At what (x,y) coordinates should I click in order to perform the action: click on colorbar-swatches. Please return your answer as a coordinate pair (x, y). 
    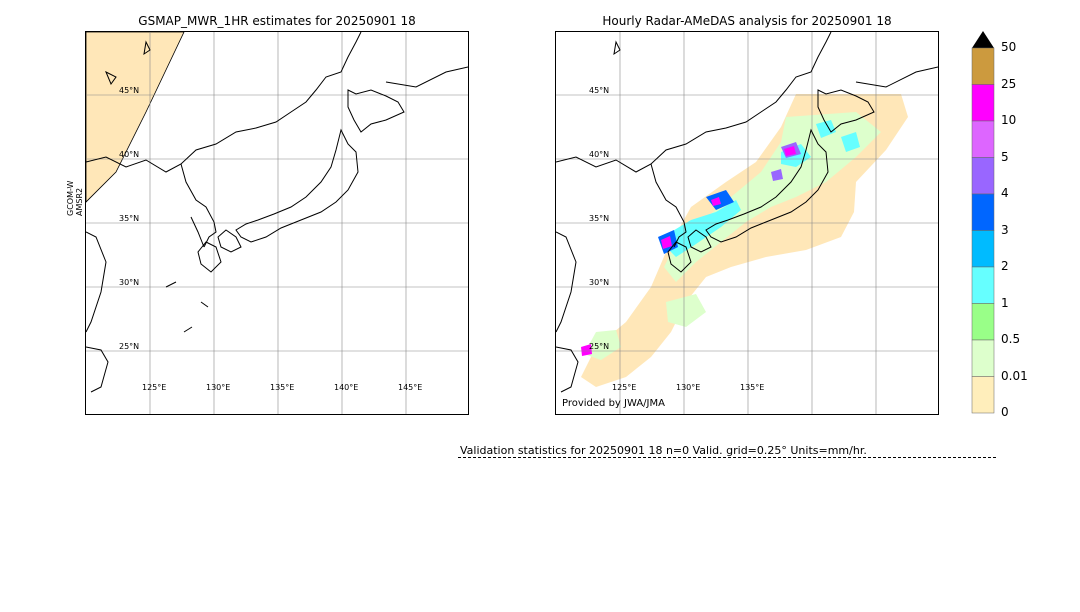
    Looking at the image, I should click on (983, 230).